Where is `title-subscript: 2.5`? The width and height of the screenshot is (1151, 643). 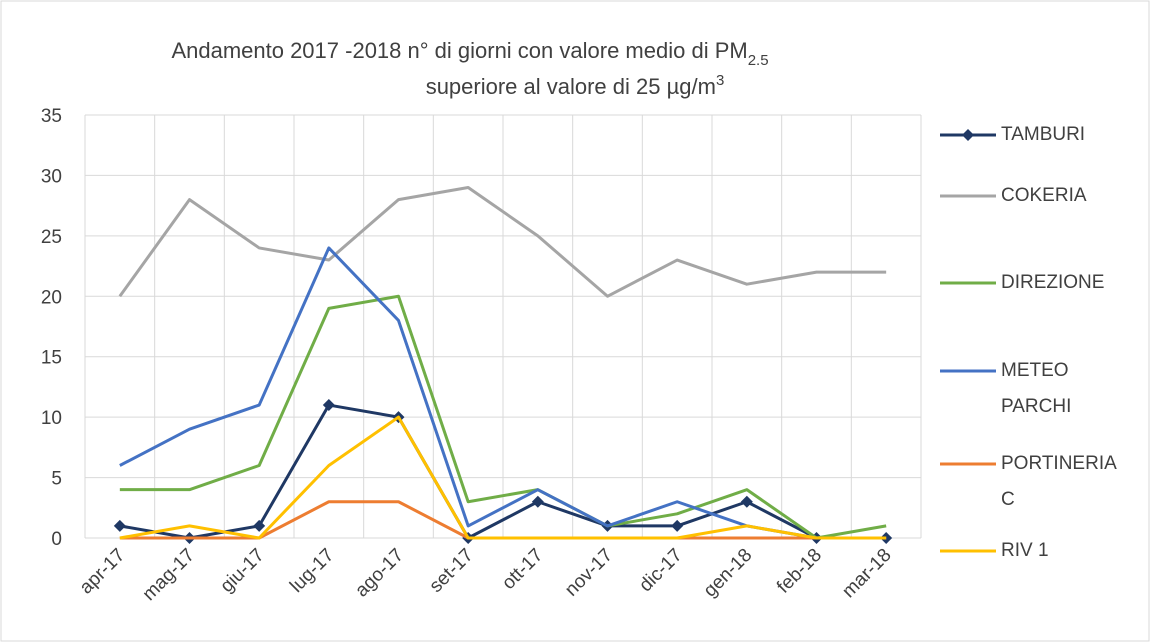 title-subscript: 2.5 is located at coordinates (758, 60).